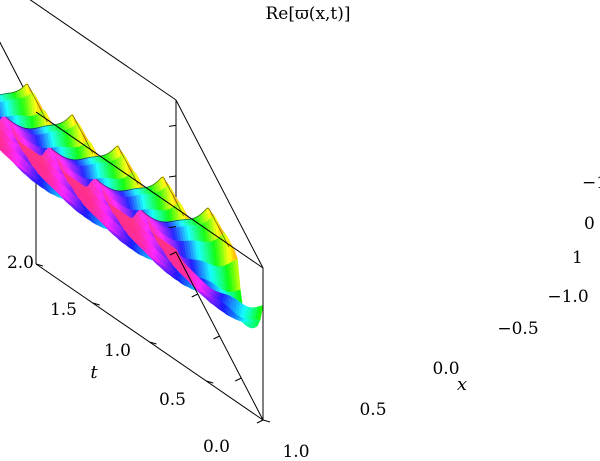  What do you see at coordinates (589, 224) in the screenshot?
I see `z-tick-label: 0` at bounding box center [589, 224].